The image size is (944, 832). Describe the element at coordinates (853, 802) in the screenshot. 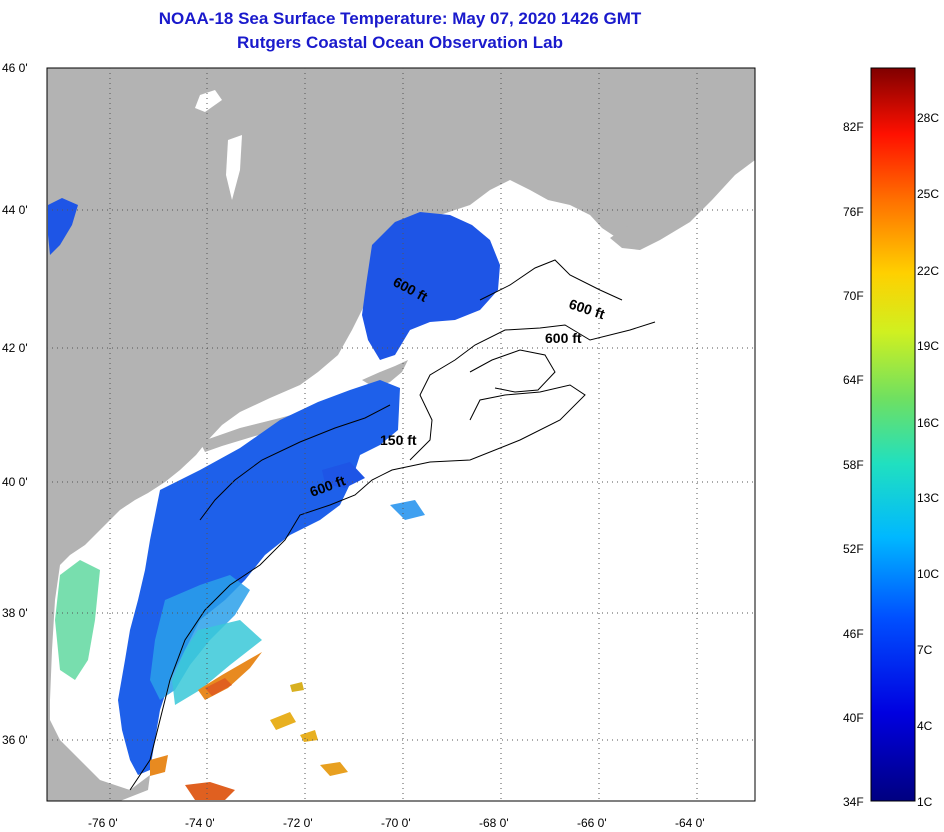

I see `colorbar-f-label: 34F` at that location.